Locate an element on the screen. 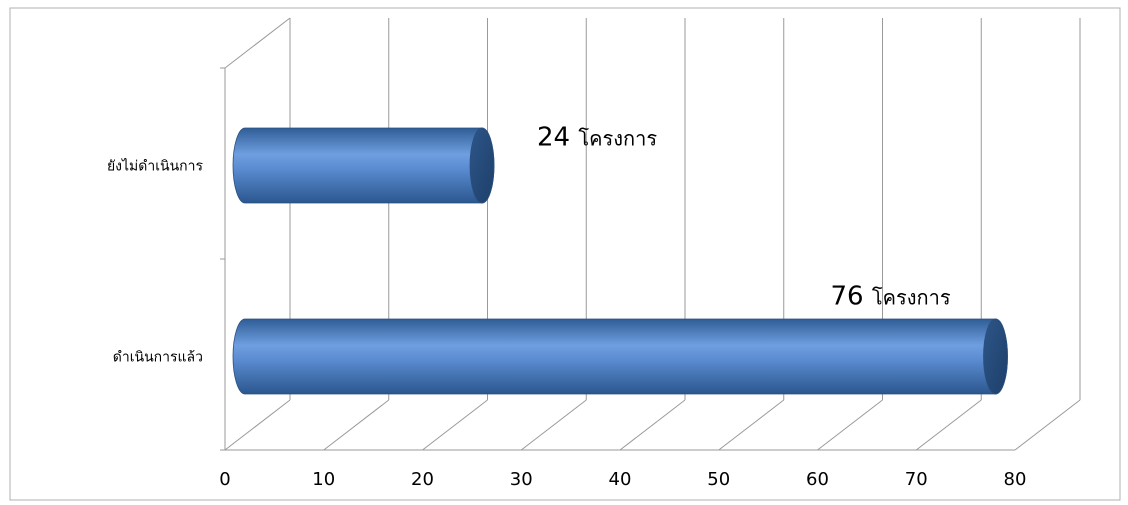  x-tick-label-70: 70 is located at coordinates (916, 479).